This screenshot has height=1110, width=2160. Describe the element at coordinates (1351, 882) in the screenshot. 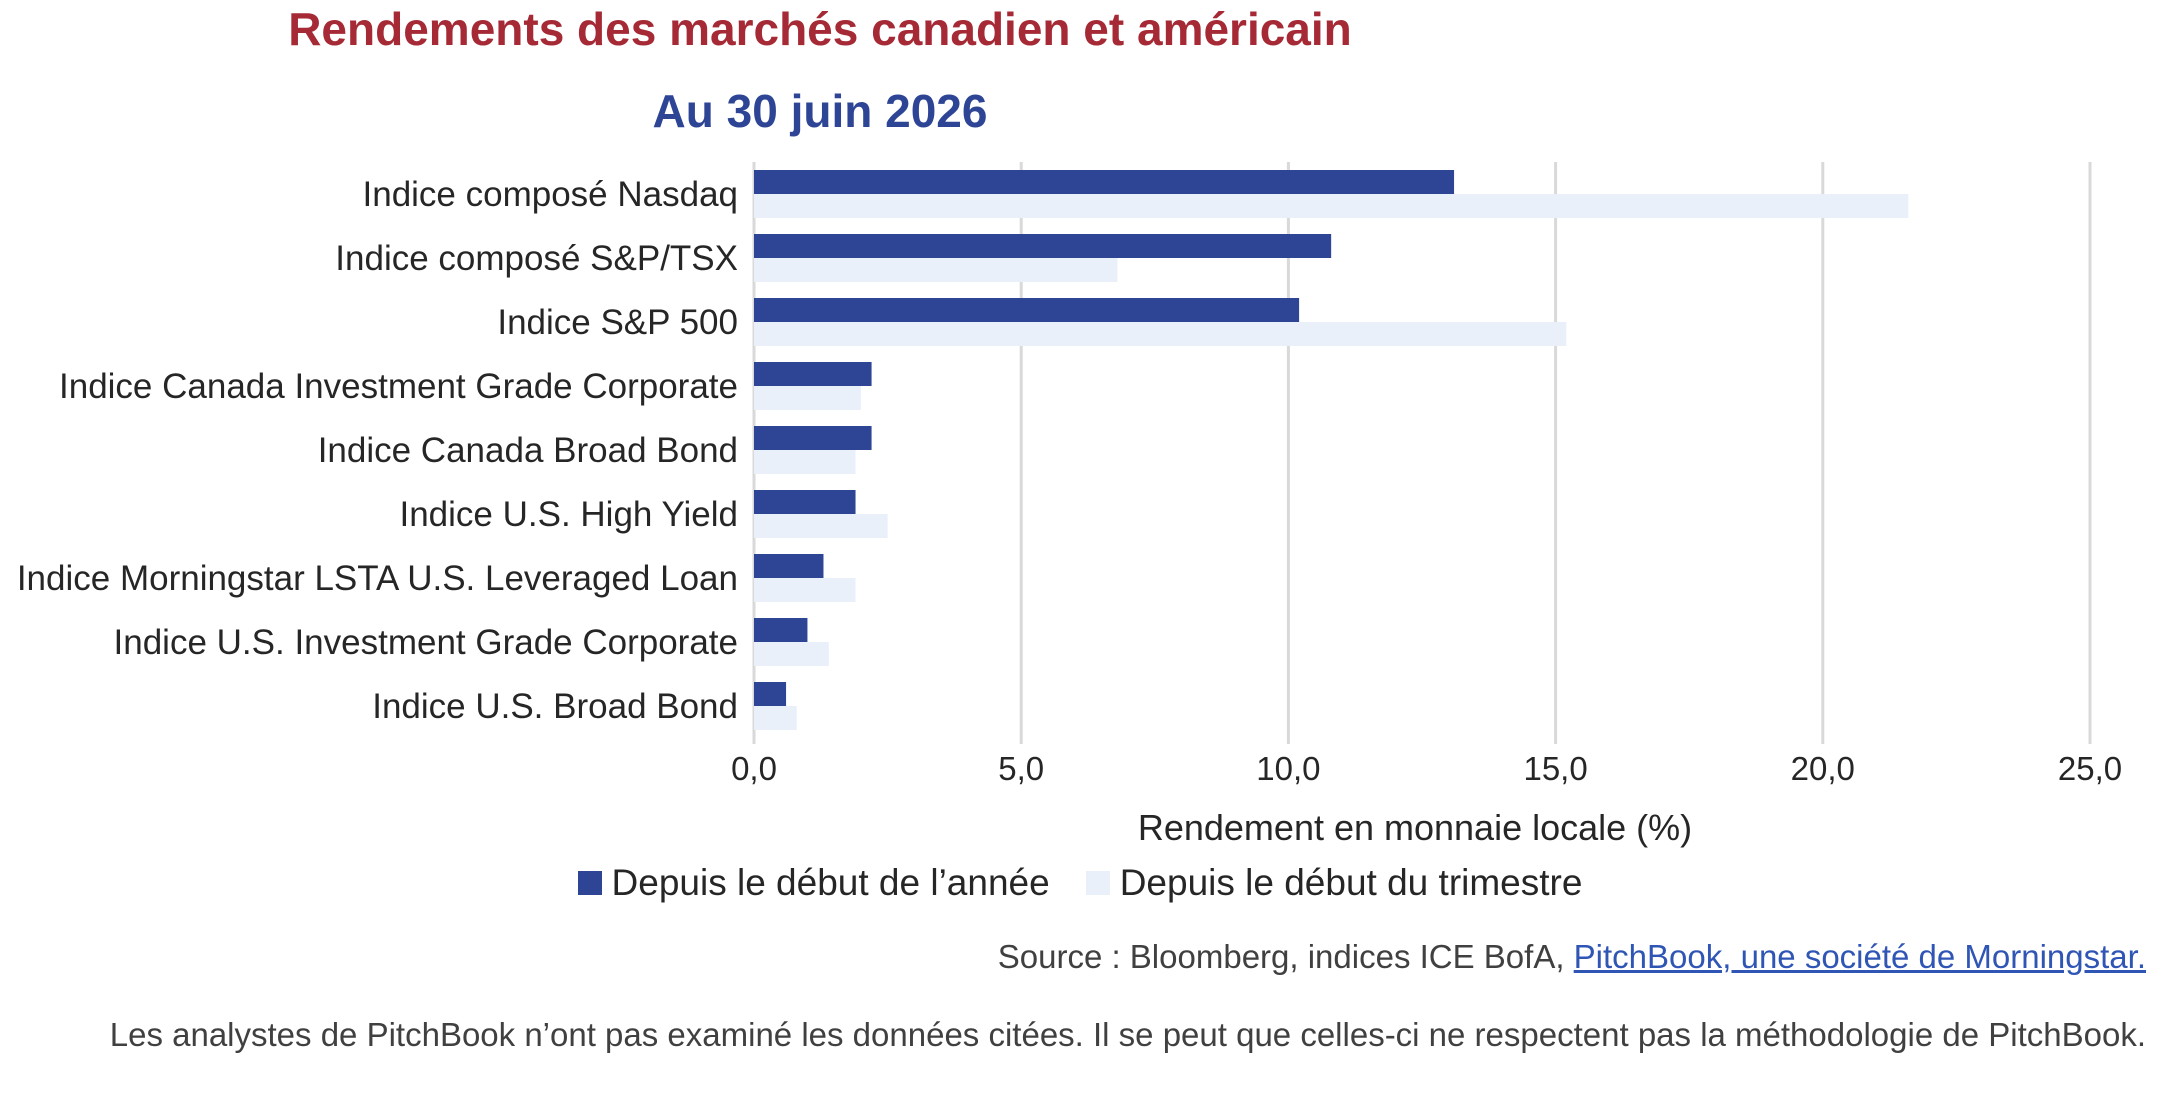

I see `legend-label-qtd: Depuis le début du trimestre` at that location.